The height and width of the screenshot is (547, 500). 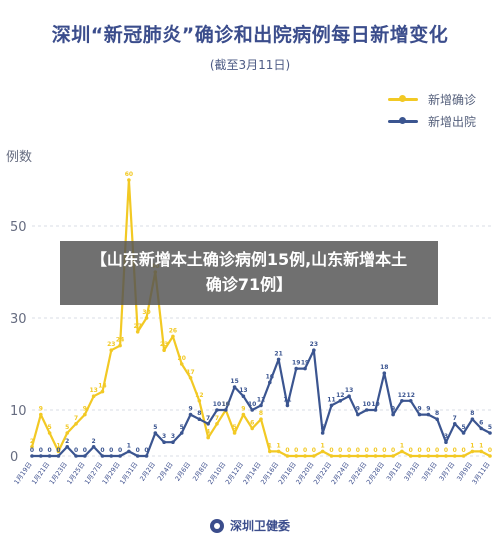 What do you see at coordinates (249, 273) in the screenshot?
I see `news-headline-banner: 【山东新增本土确诊病例15例,山东新增本土确诊71例】` at bounding box center [249, 273].